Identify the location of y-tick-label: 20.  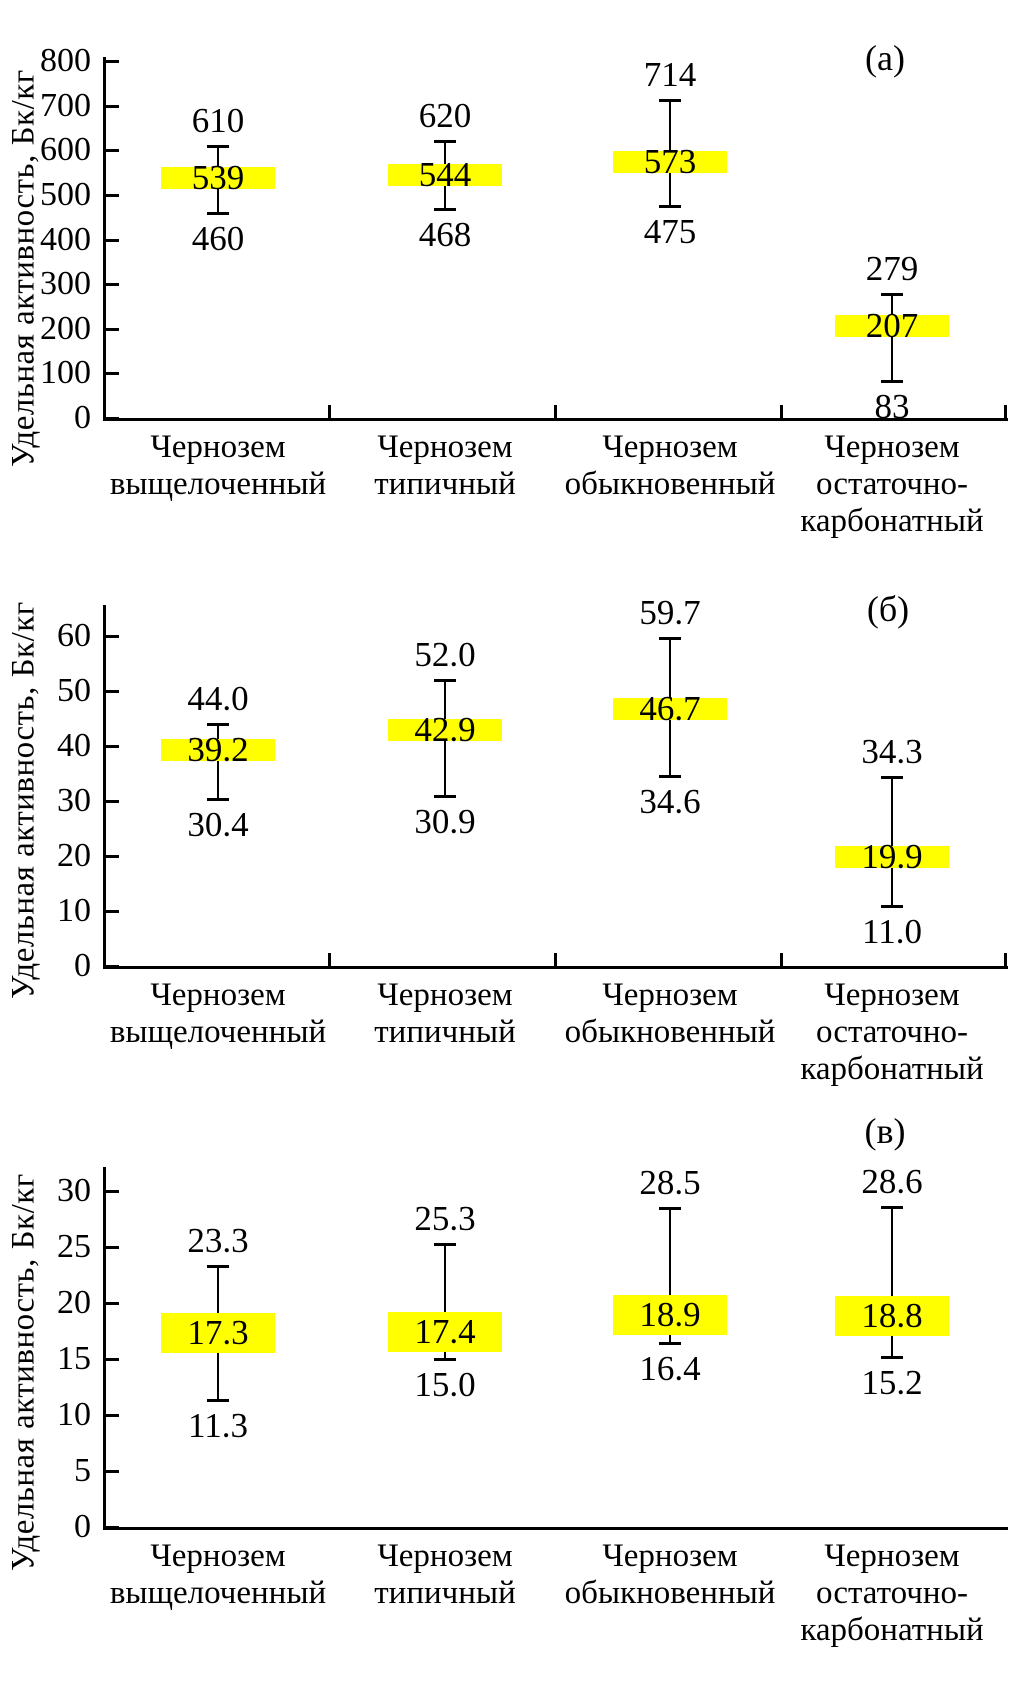
(74, 1302).